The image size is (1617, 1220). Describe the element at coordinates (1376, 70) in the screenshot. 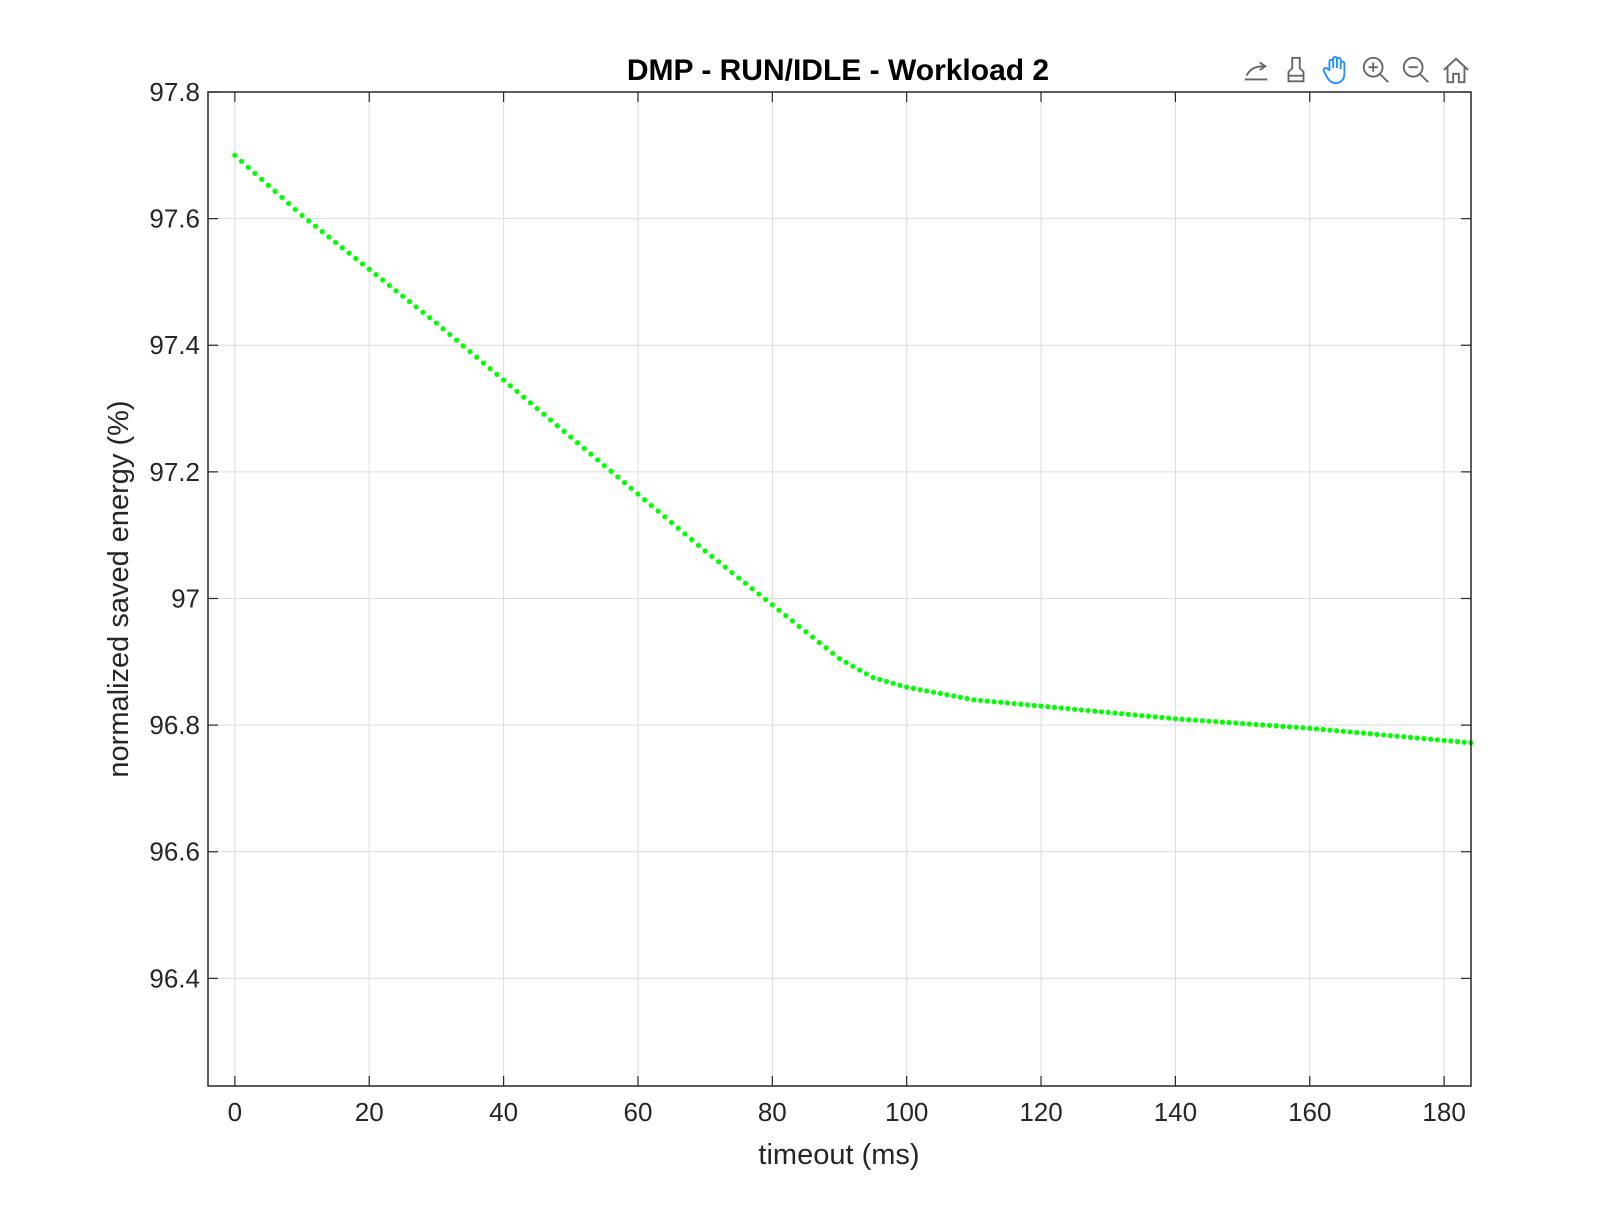

I see `zoom-in-tool-button` at that location.